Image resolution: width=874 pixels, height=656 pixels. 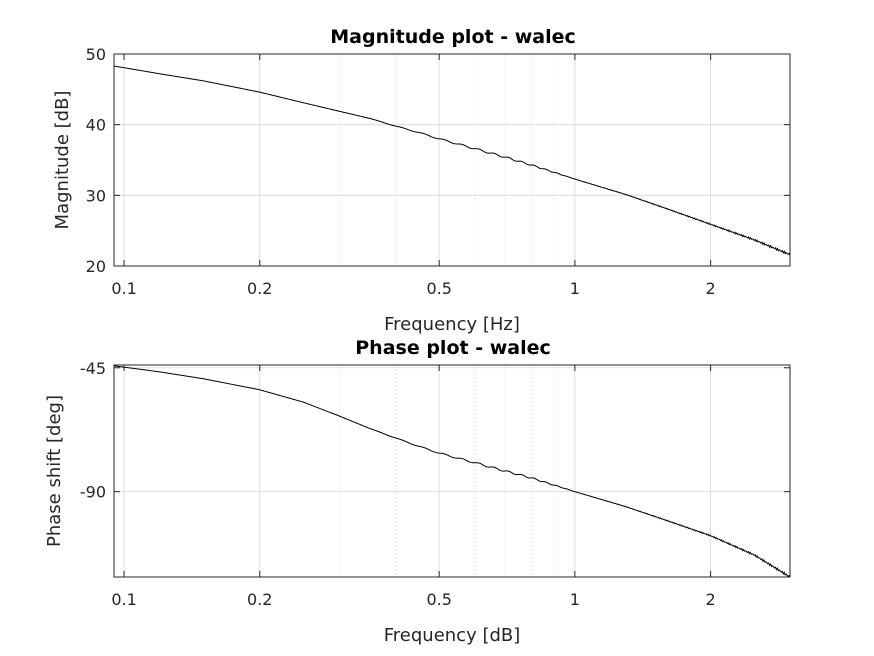 What do you see at coordinates (452, 324) in the screenshot?
I see `magnitude-xlabel: Frequency [Hz]` at bounding box center [452, 324].